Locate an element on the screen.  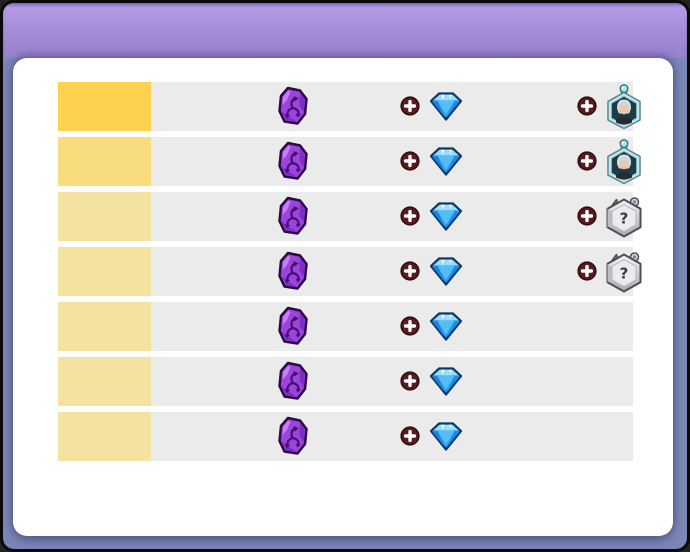
window-header is located at coordinates (345, 30).